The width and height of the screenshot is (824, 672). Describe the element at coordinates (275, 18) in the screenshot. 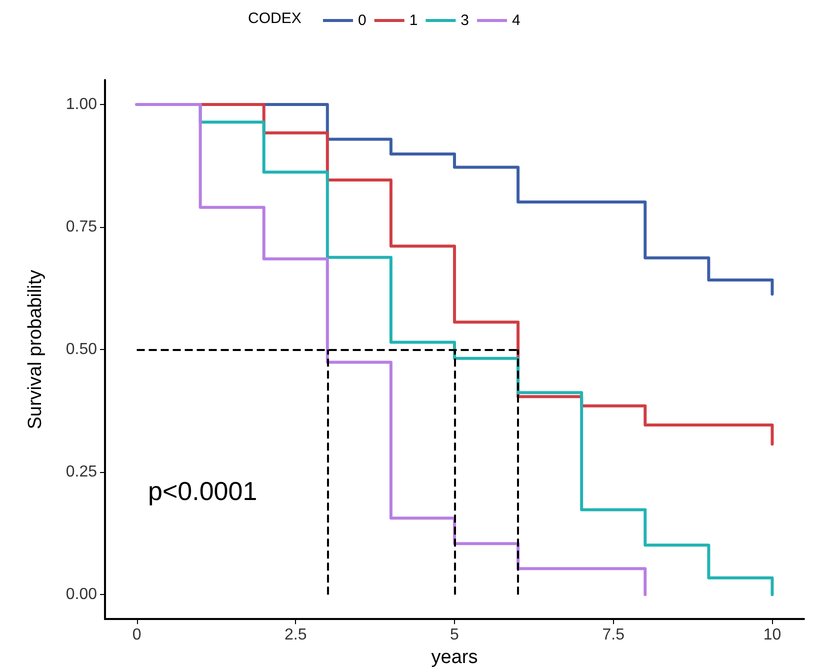

I see `legend-title: CODEX` at that location.